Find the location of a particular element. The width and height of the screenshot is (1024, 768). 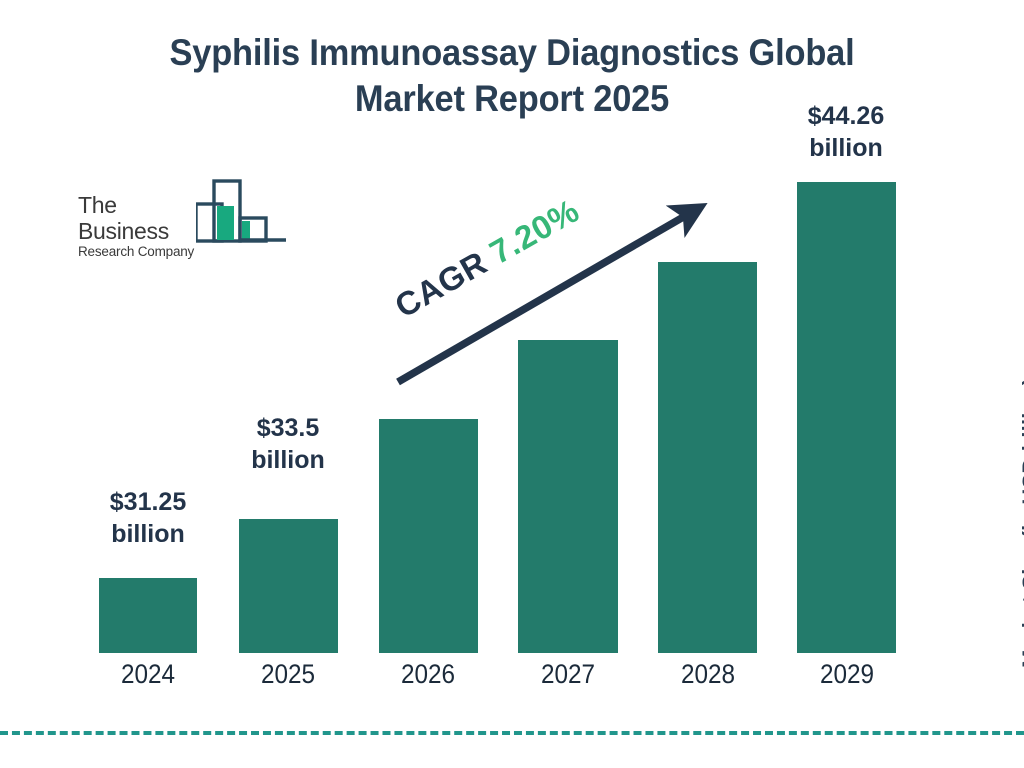

logo-text: The Business Research Company is located at coordinates (143, 226).